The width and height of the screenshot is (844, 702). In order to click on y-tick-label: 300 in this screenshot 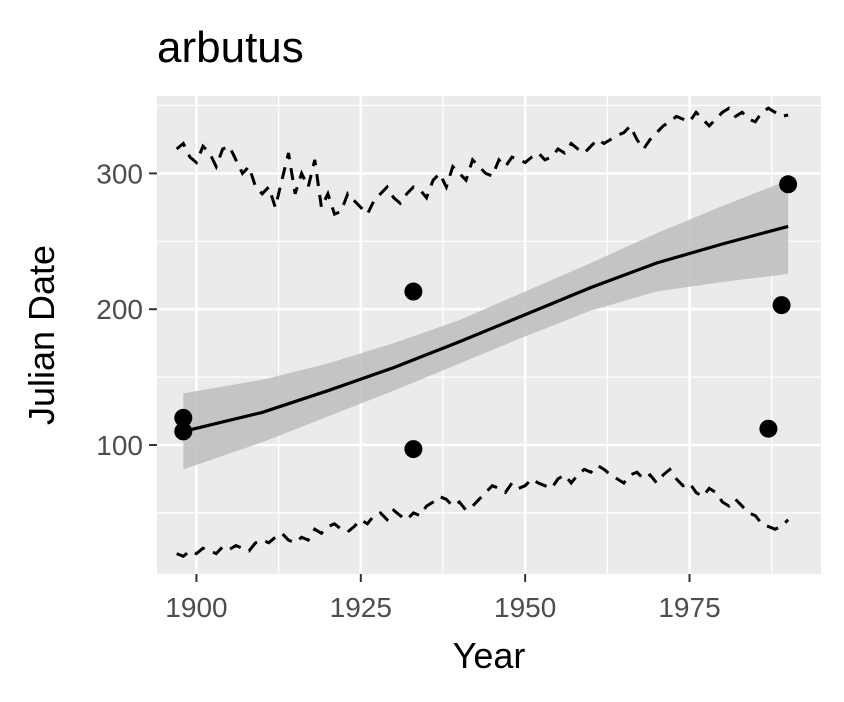, I will do `click(119, 173)`.